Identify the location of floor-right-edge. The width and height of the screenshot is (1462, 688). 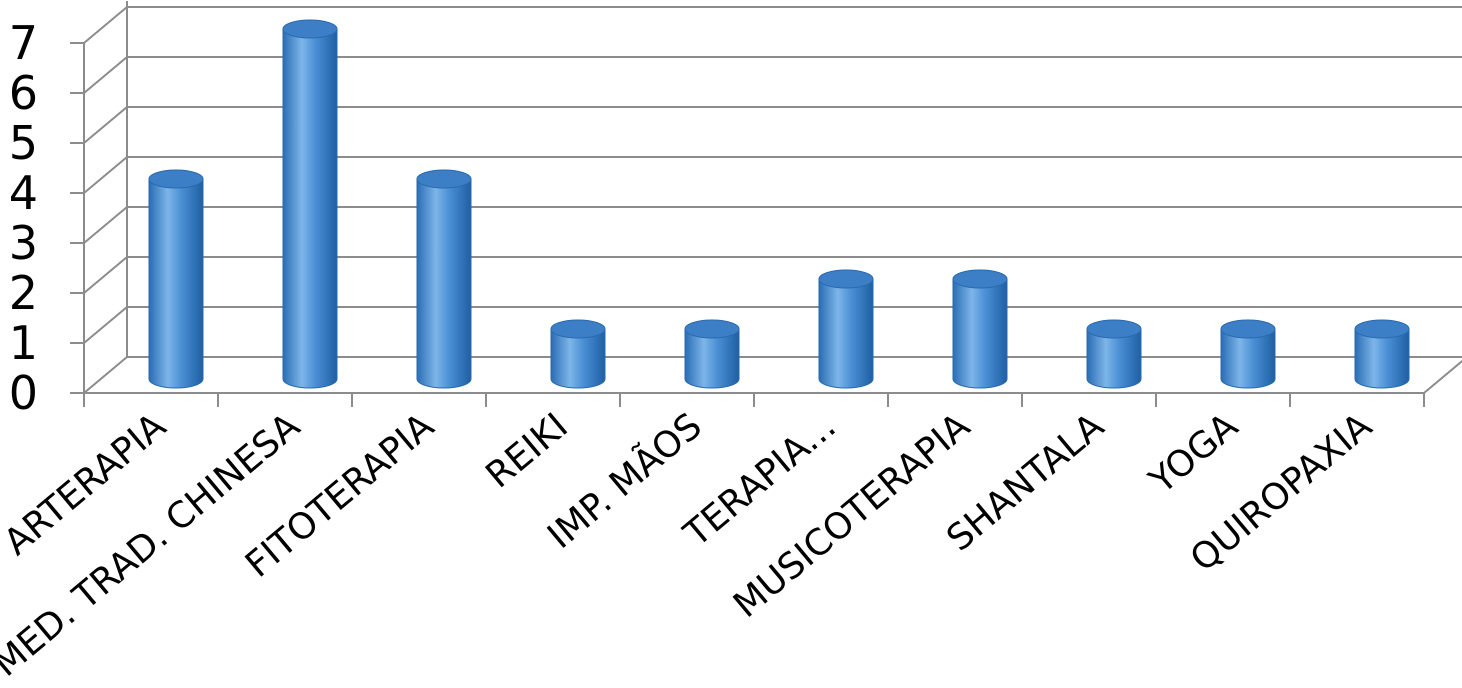
(1442, 376).